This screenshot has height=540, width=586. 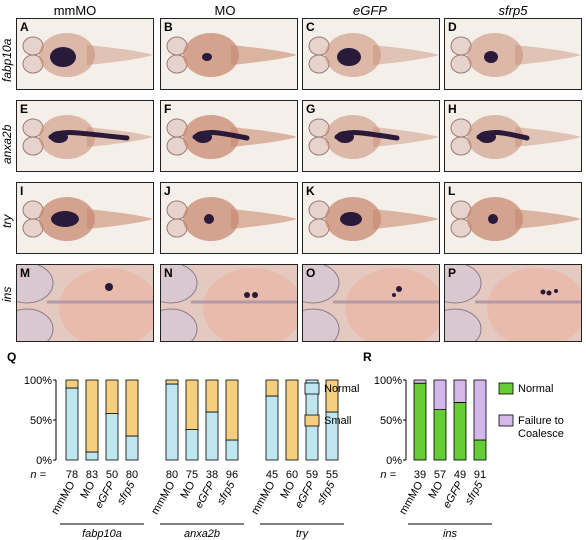 I want to click on panel-g: G, so click(x=371, y=136).